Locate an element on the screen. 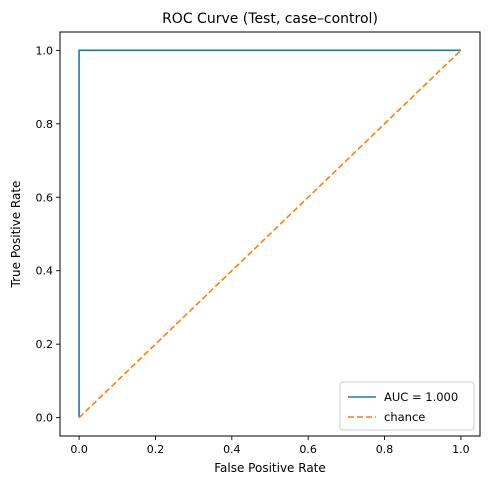  x-tick-label: 0.8 is located at coordinates (385, 449).